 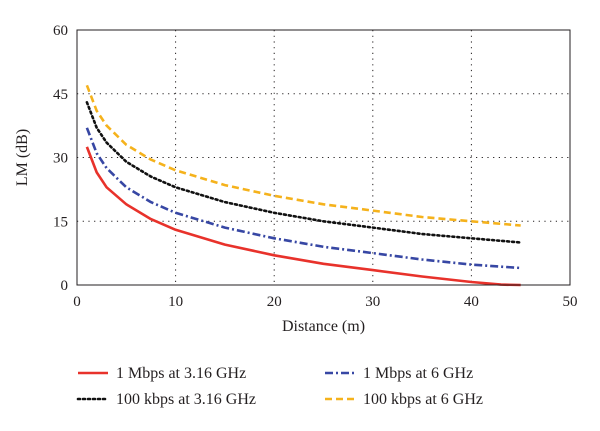 What do you see at coordinates (60, 31) in the screenshot?
I see `y-tick-label: 60` at bounding box center [60, 31].